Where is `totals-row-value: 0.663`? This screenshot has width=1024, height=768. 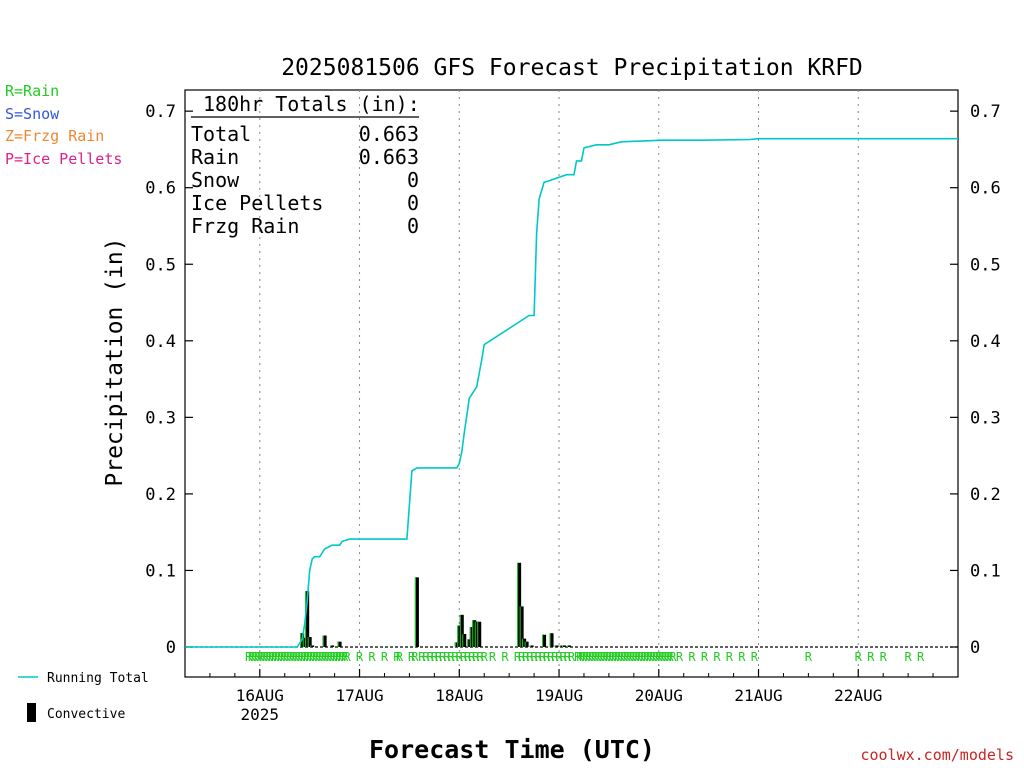
totals-row-value: 0.663 is located at coordinates (389, 157).